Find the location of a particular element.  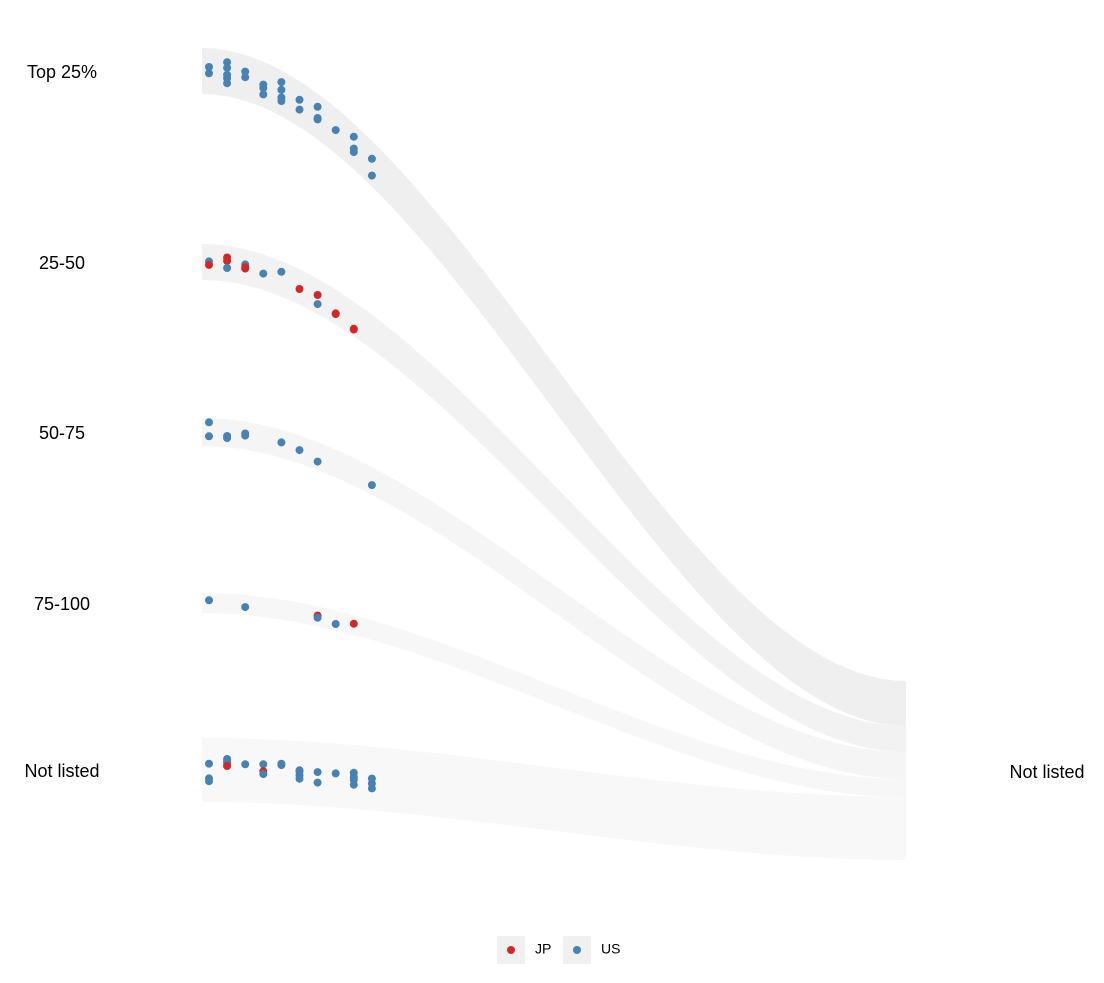

flow-not-listed-to-not-listed is located at coordinates (554, 799).